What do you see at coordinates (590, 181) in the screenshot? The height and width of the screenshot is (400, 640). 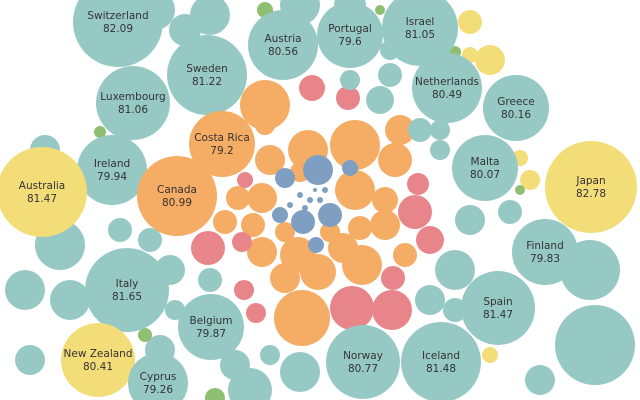 I see `bubble-label: Japan` at bounding box center [590, 181].